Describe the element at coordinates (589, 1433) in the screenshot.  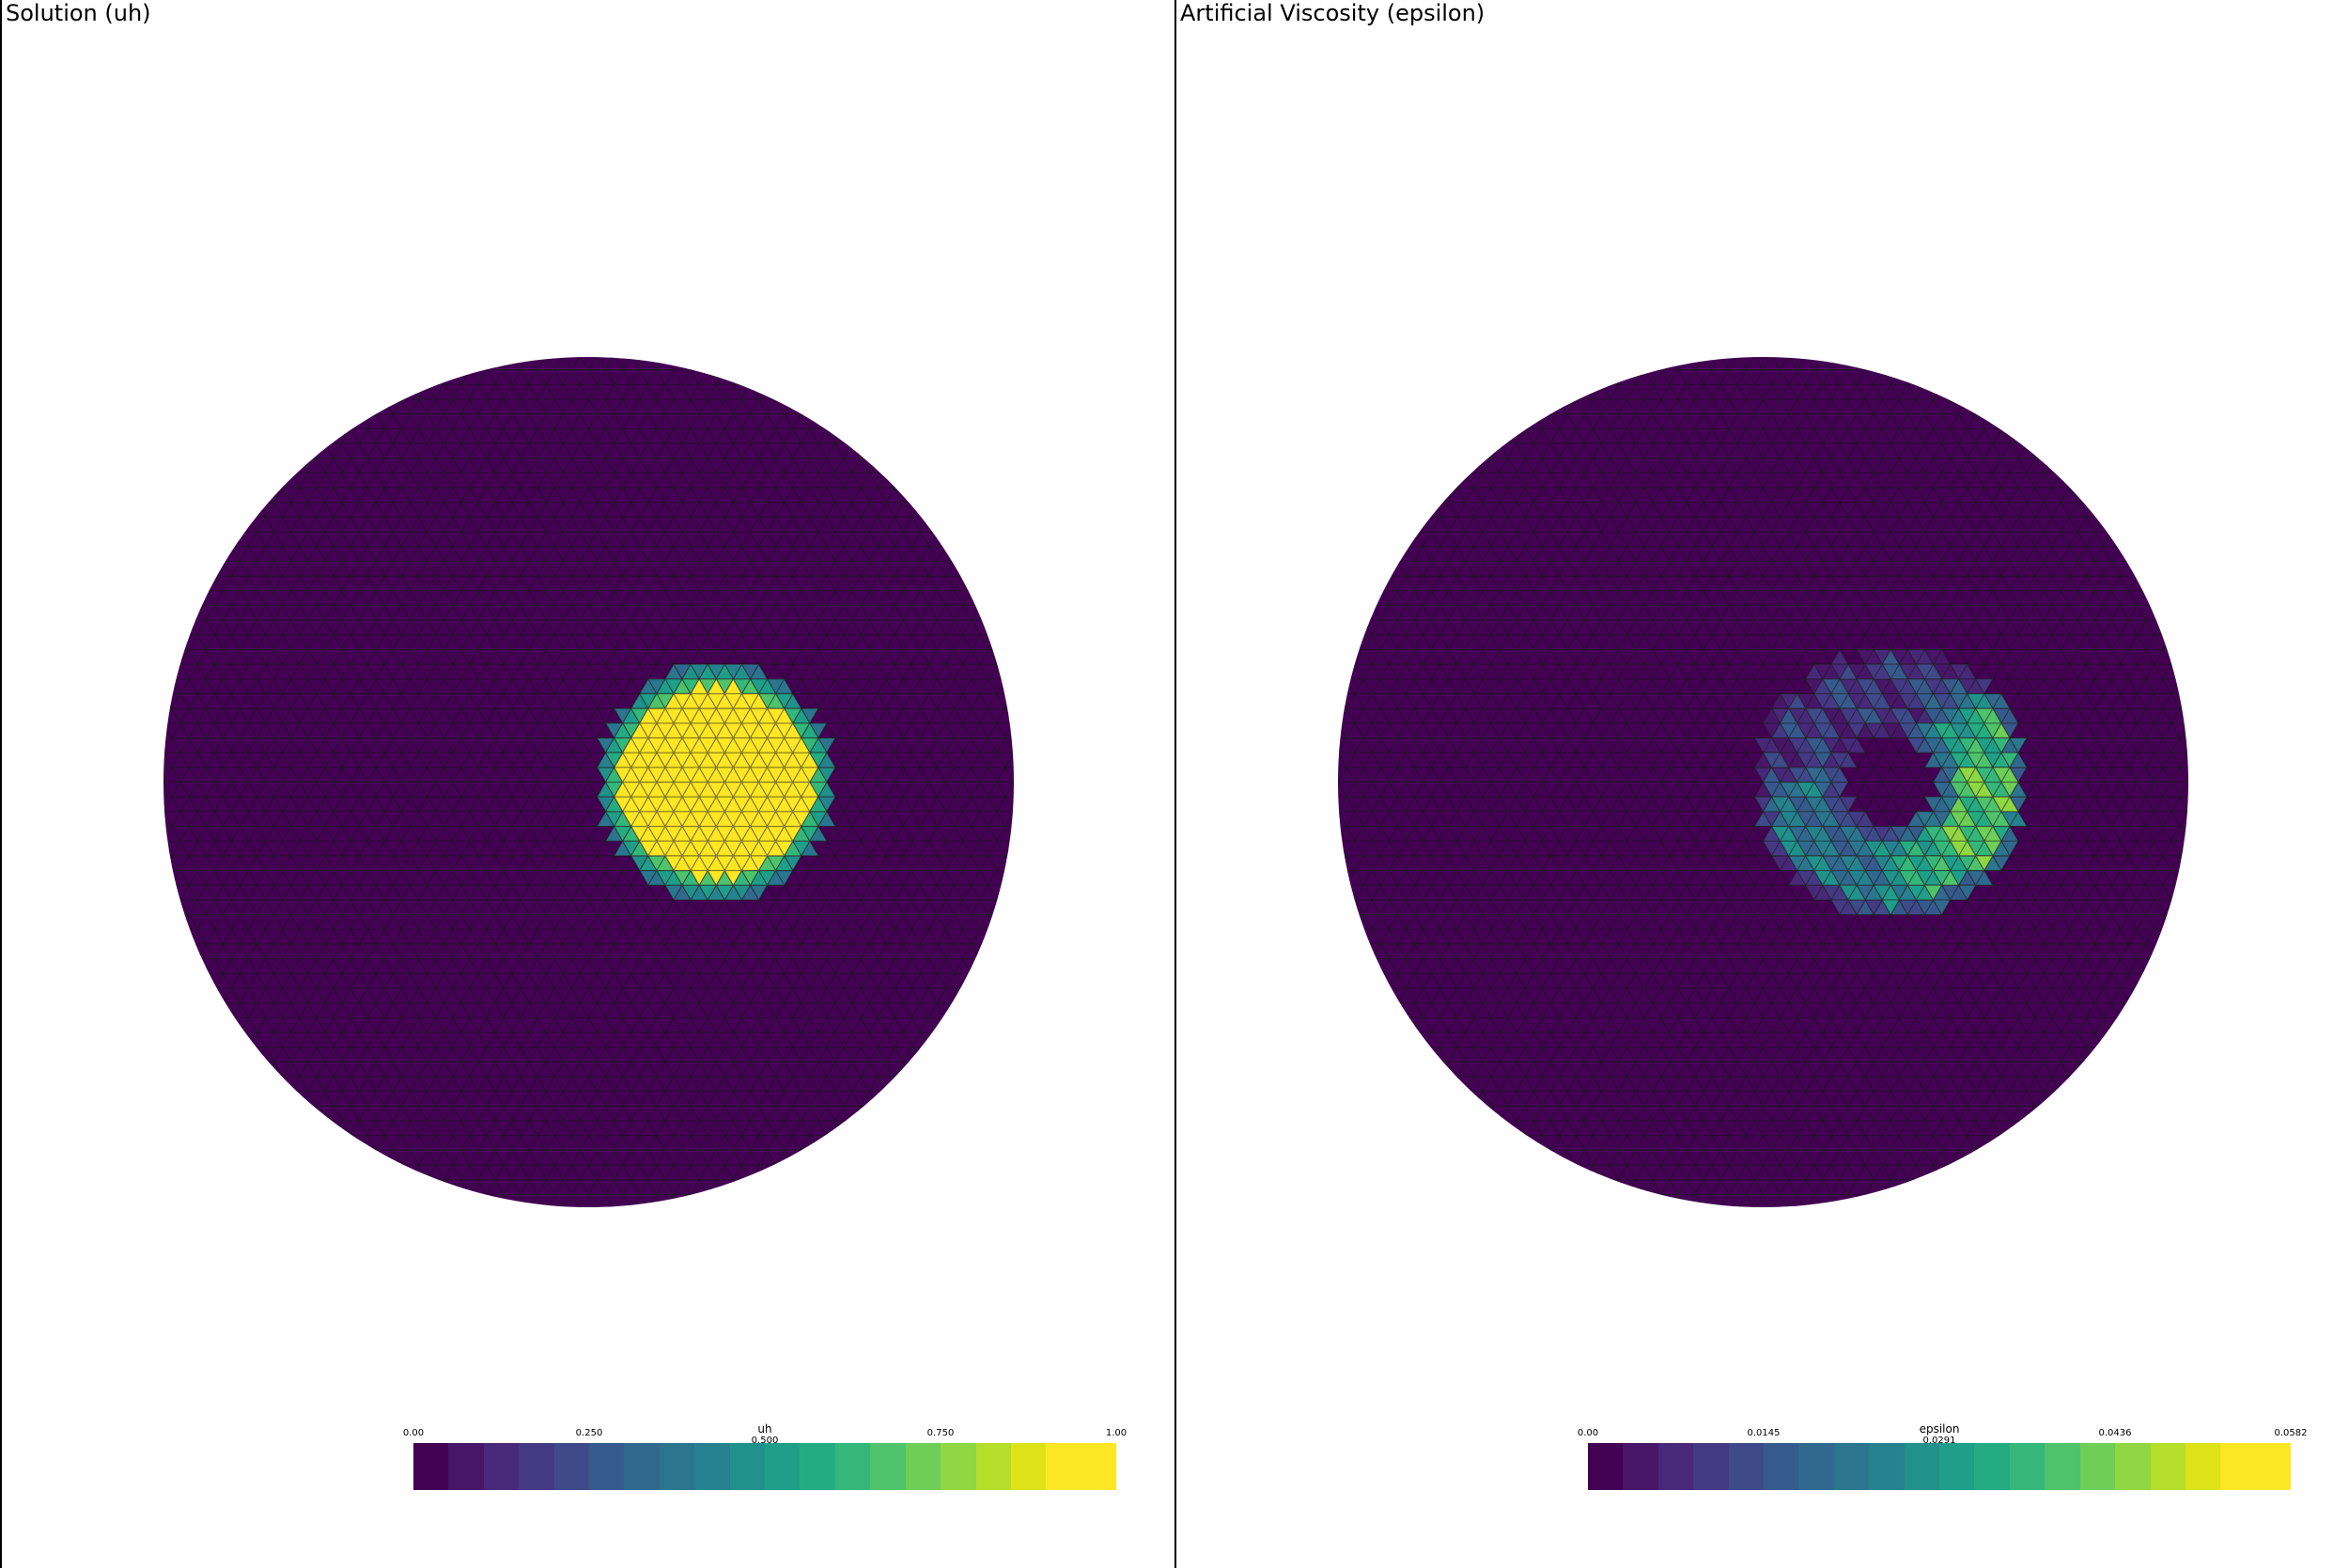
I see `colorbar-tick: 0.250` at that location.